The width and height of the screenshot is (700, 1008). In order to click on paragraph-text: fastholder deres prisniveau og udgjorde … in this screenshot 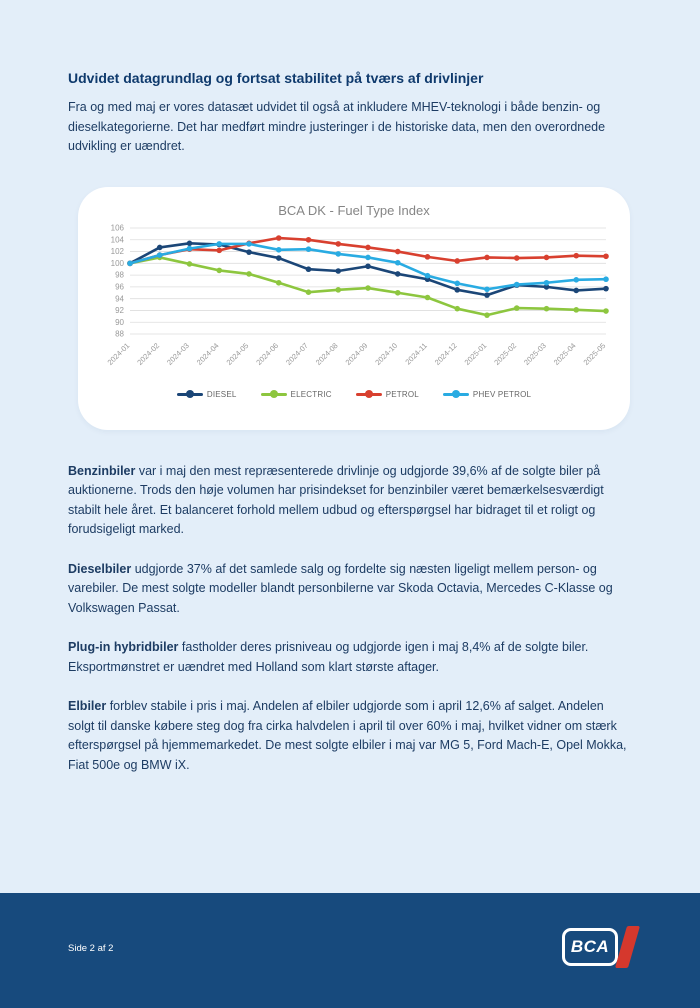, I will do `click(328, 657)`.